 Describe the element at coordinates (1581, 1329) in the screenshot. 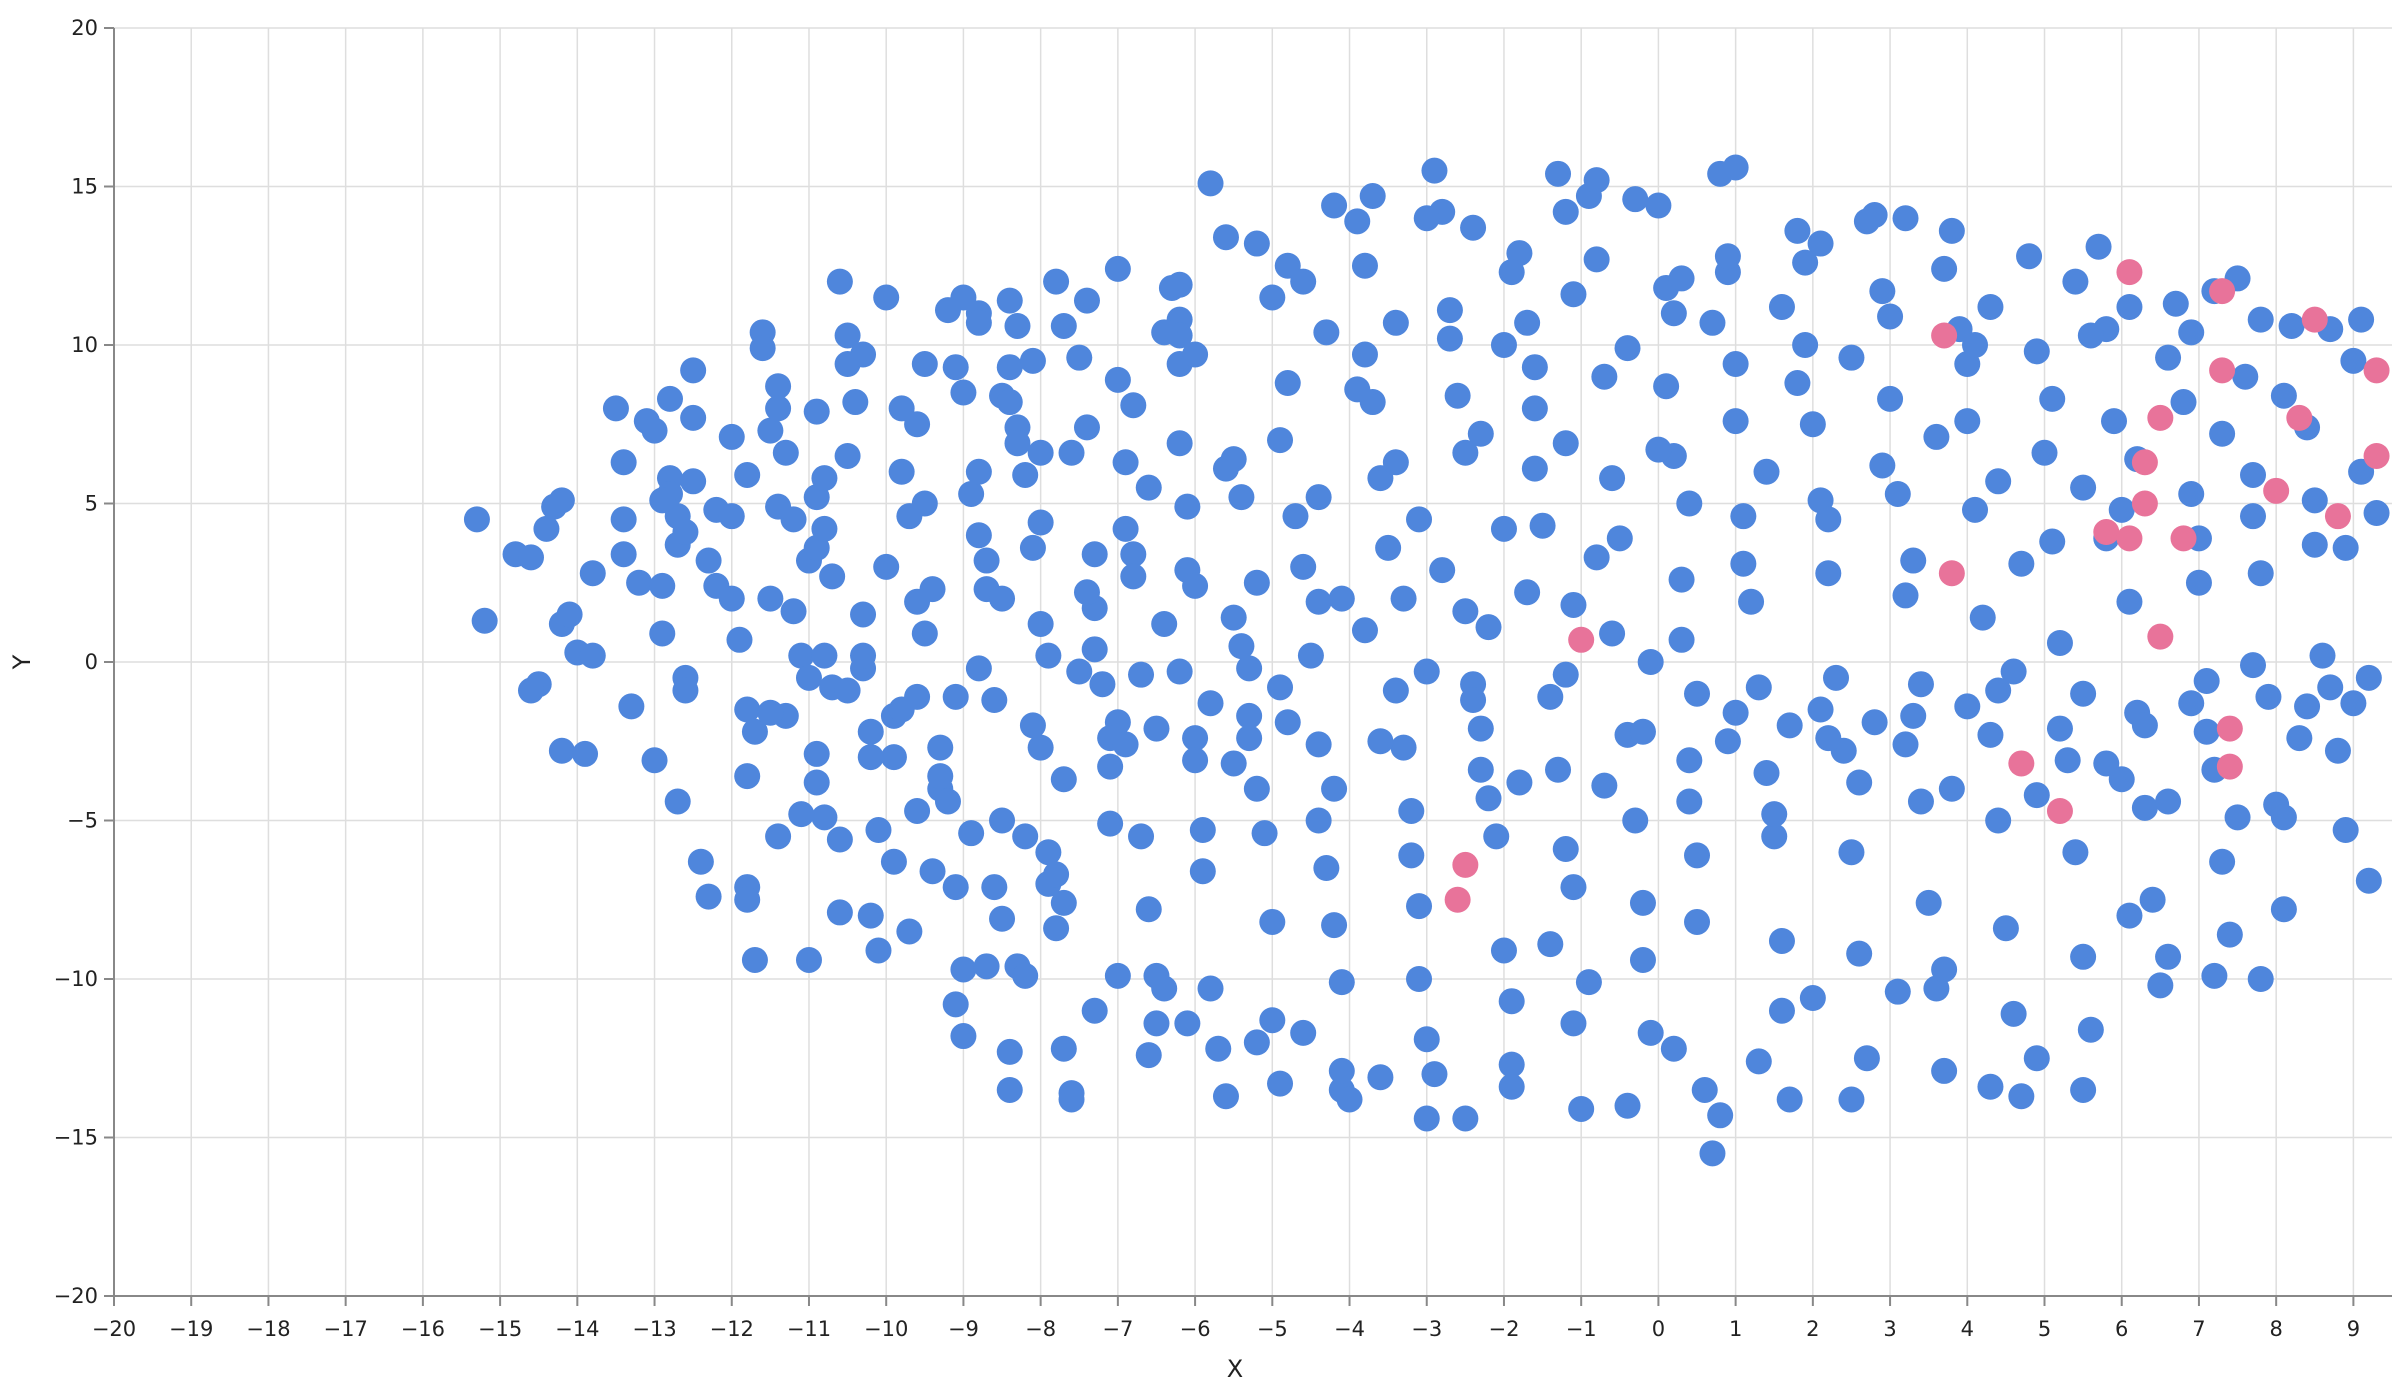

I see `x-tick-label: −1` at that location.